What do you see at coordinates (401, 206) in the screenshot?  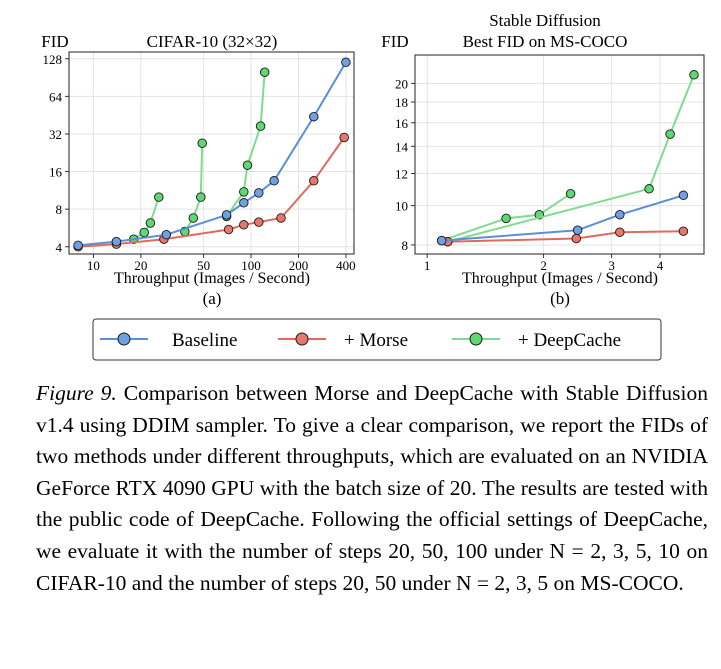 I see `panel-b-y-tick-label: 10` at bounding box center [401, 206].